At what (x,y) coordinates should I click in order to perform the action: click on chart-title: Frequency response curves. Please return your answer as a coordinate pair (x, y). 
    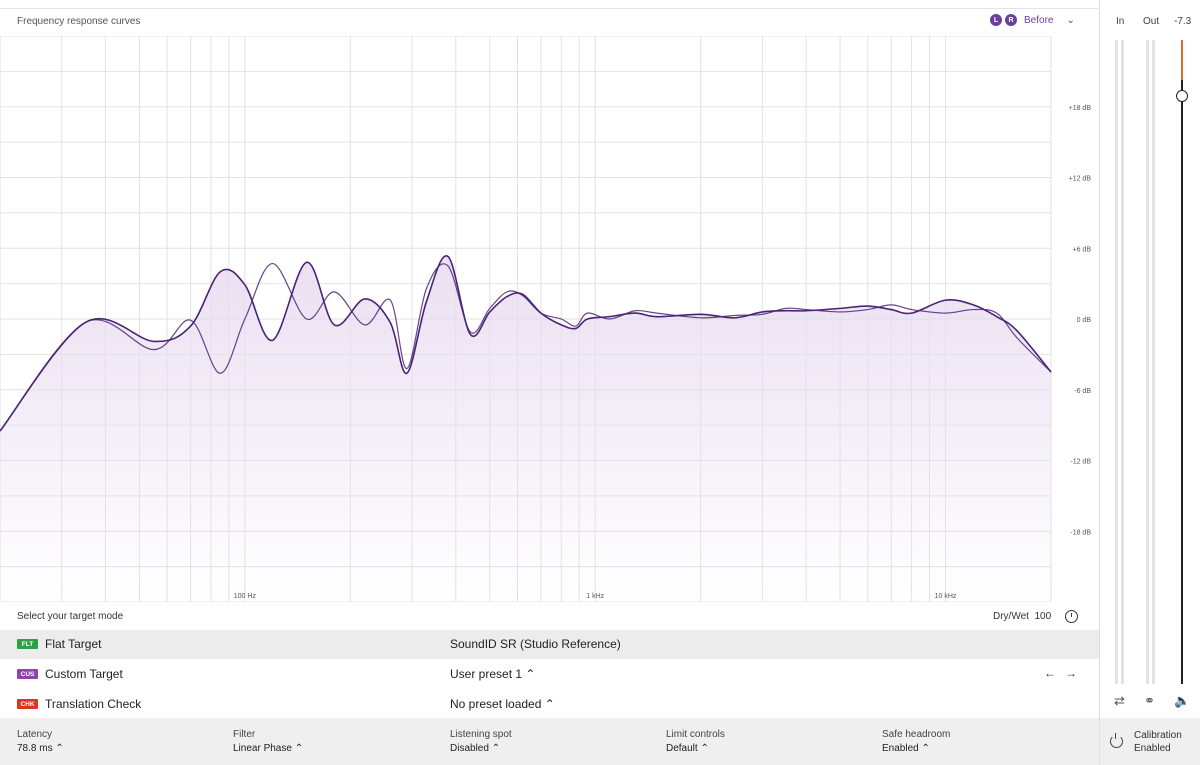
    Looking at the image, I should click on (79, 21).